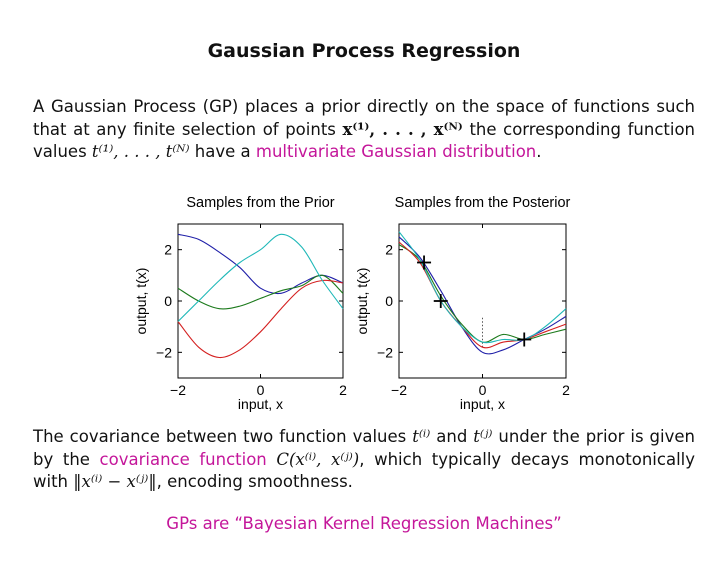 The image size is (728, 563). Describe the element at coordinates (364, 140) in the screenshot. I see `intro-text-2: the corresponding function values` at that location.